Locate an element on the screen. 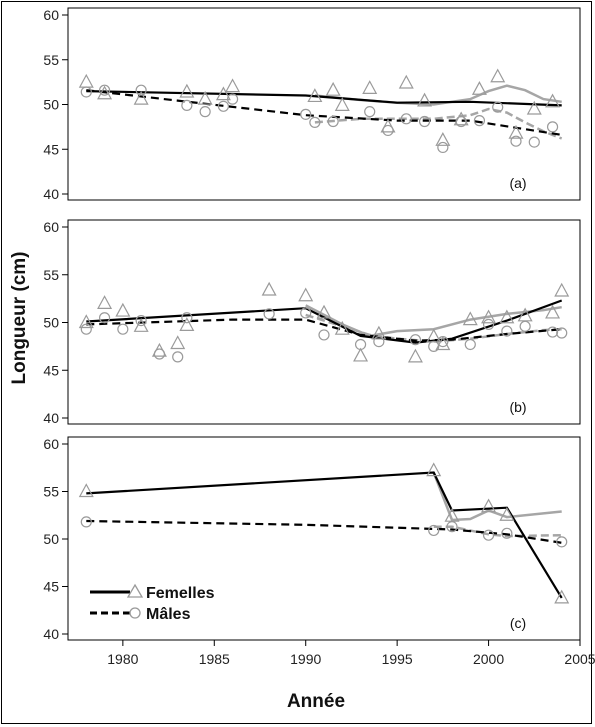  x-axis: 1980 1985 1990 1995 2000 2005 is located at coordinates (351, 653).